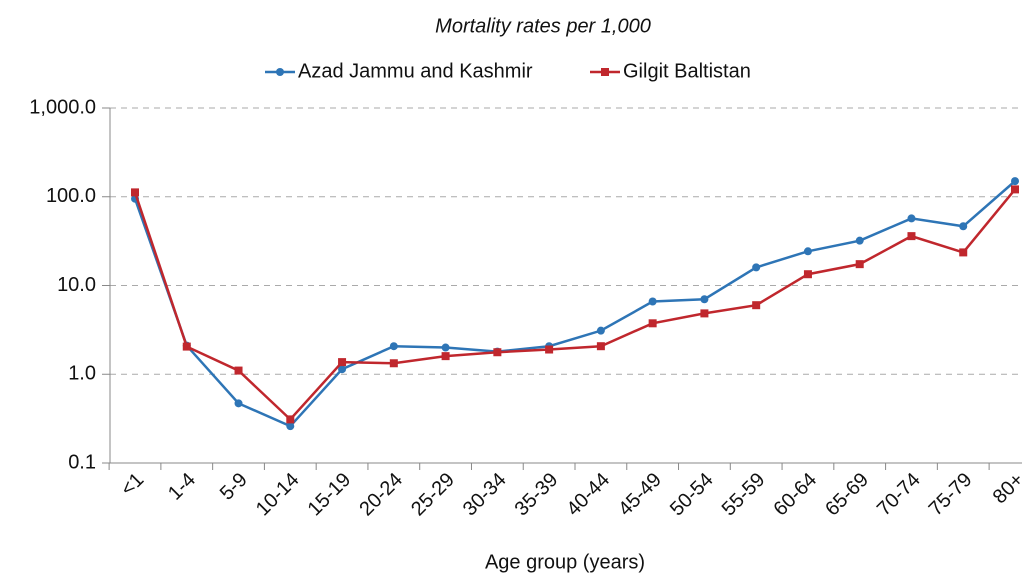 The width and height of the screenshot is (1027, 574). Describe the element at coordinates (687, 71) in the screenshot. I see `legend-label: Gilgit Baltistan` at that location.